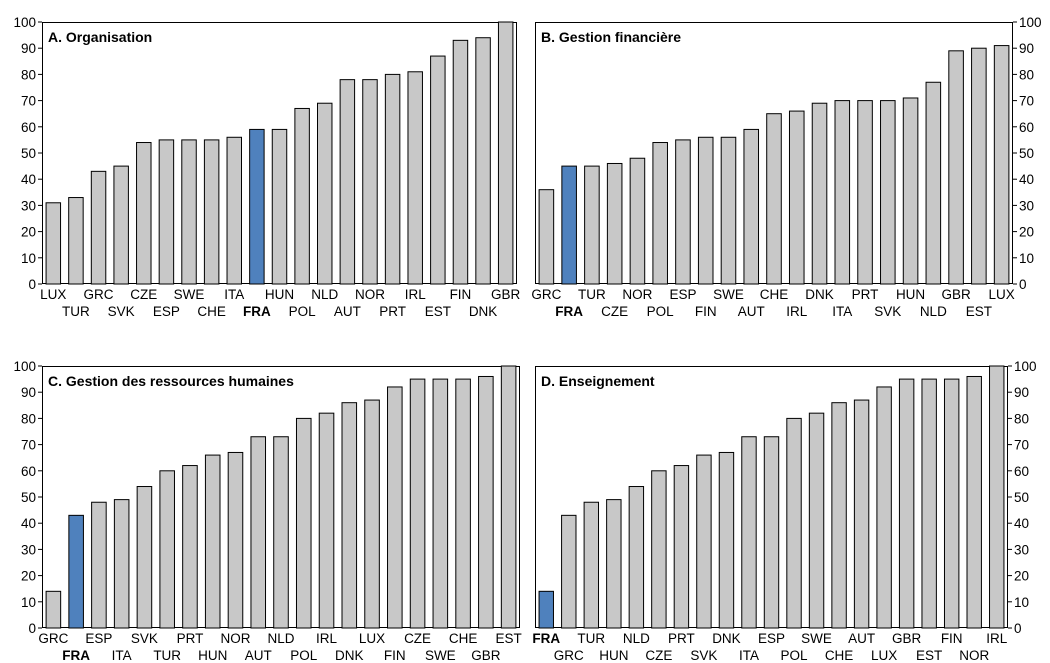 The height and width of the screenshot is (663, 1050). What do you see at coordinates (546, 638) in the screenshot?
I see `category-label-fra: FRA` at bounding box center [546, 638].